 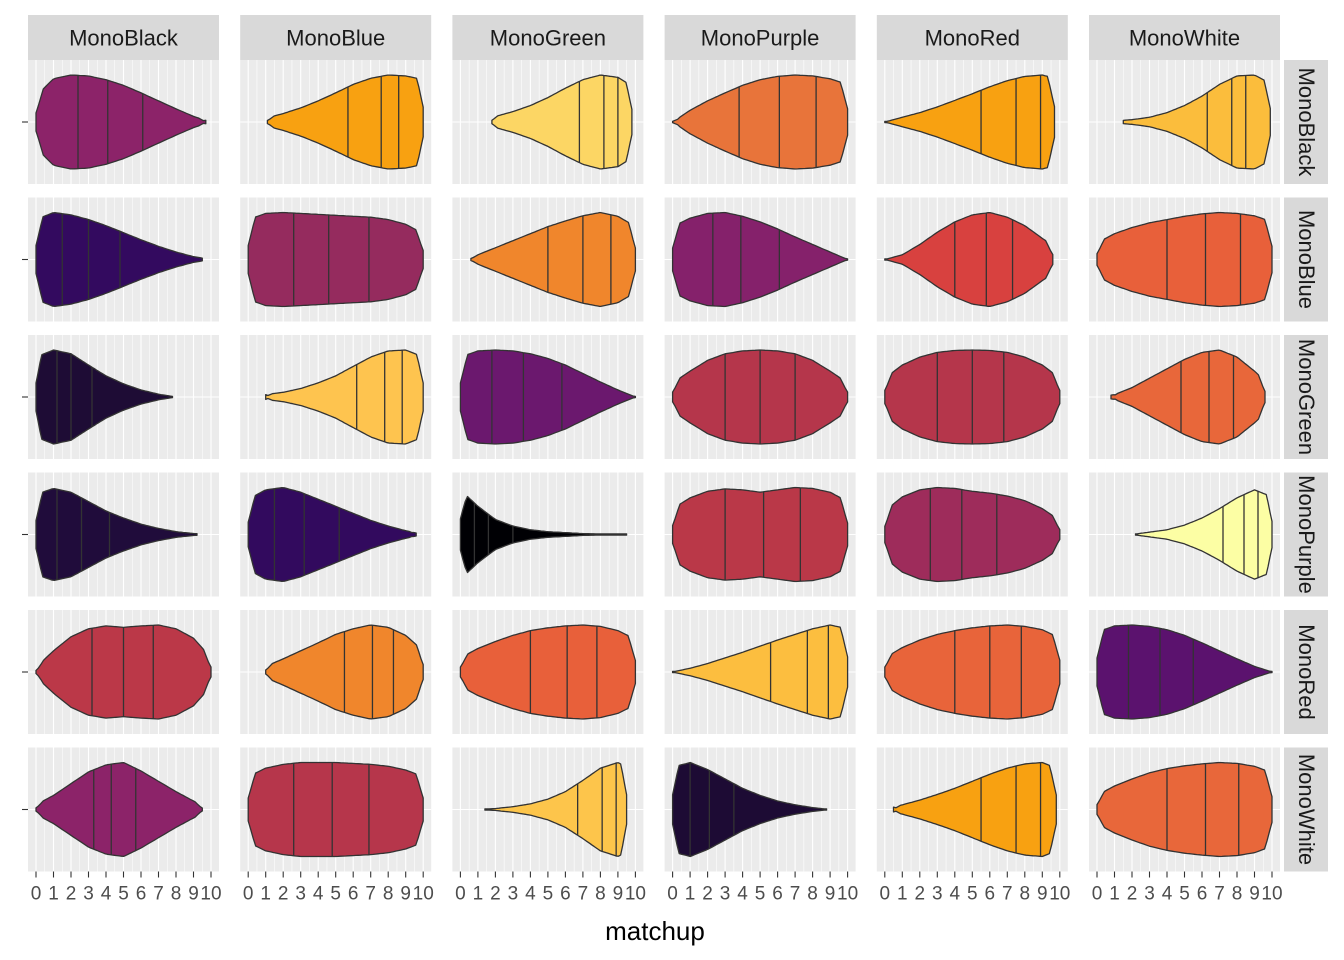 What do you see at coordinates (124, 38) in the screenshot?
I see `column-strip-label: MonoBlack` at bounding box center [124, 38].